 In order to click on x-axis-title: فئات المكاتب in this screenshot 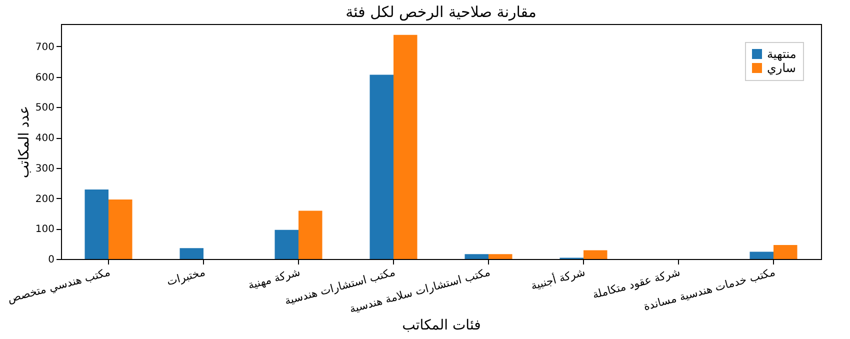, I will do `click(441, 326)`.